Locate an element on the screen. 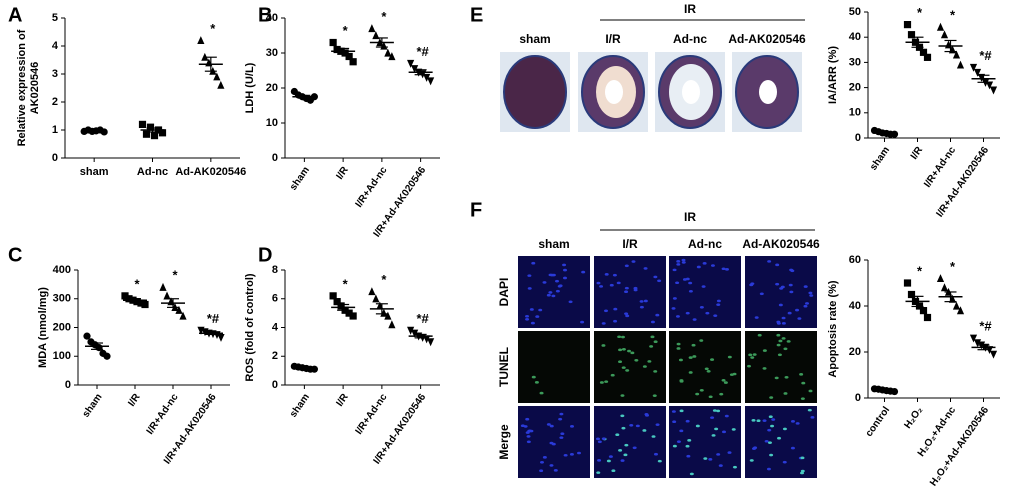 The height and width of the screenshot is (498, 1020). panel-letter: B is located at coordinates (265, 15).